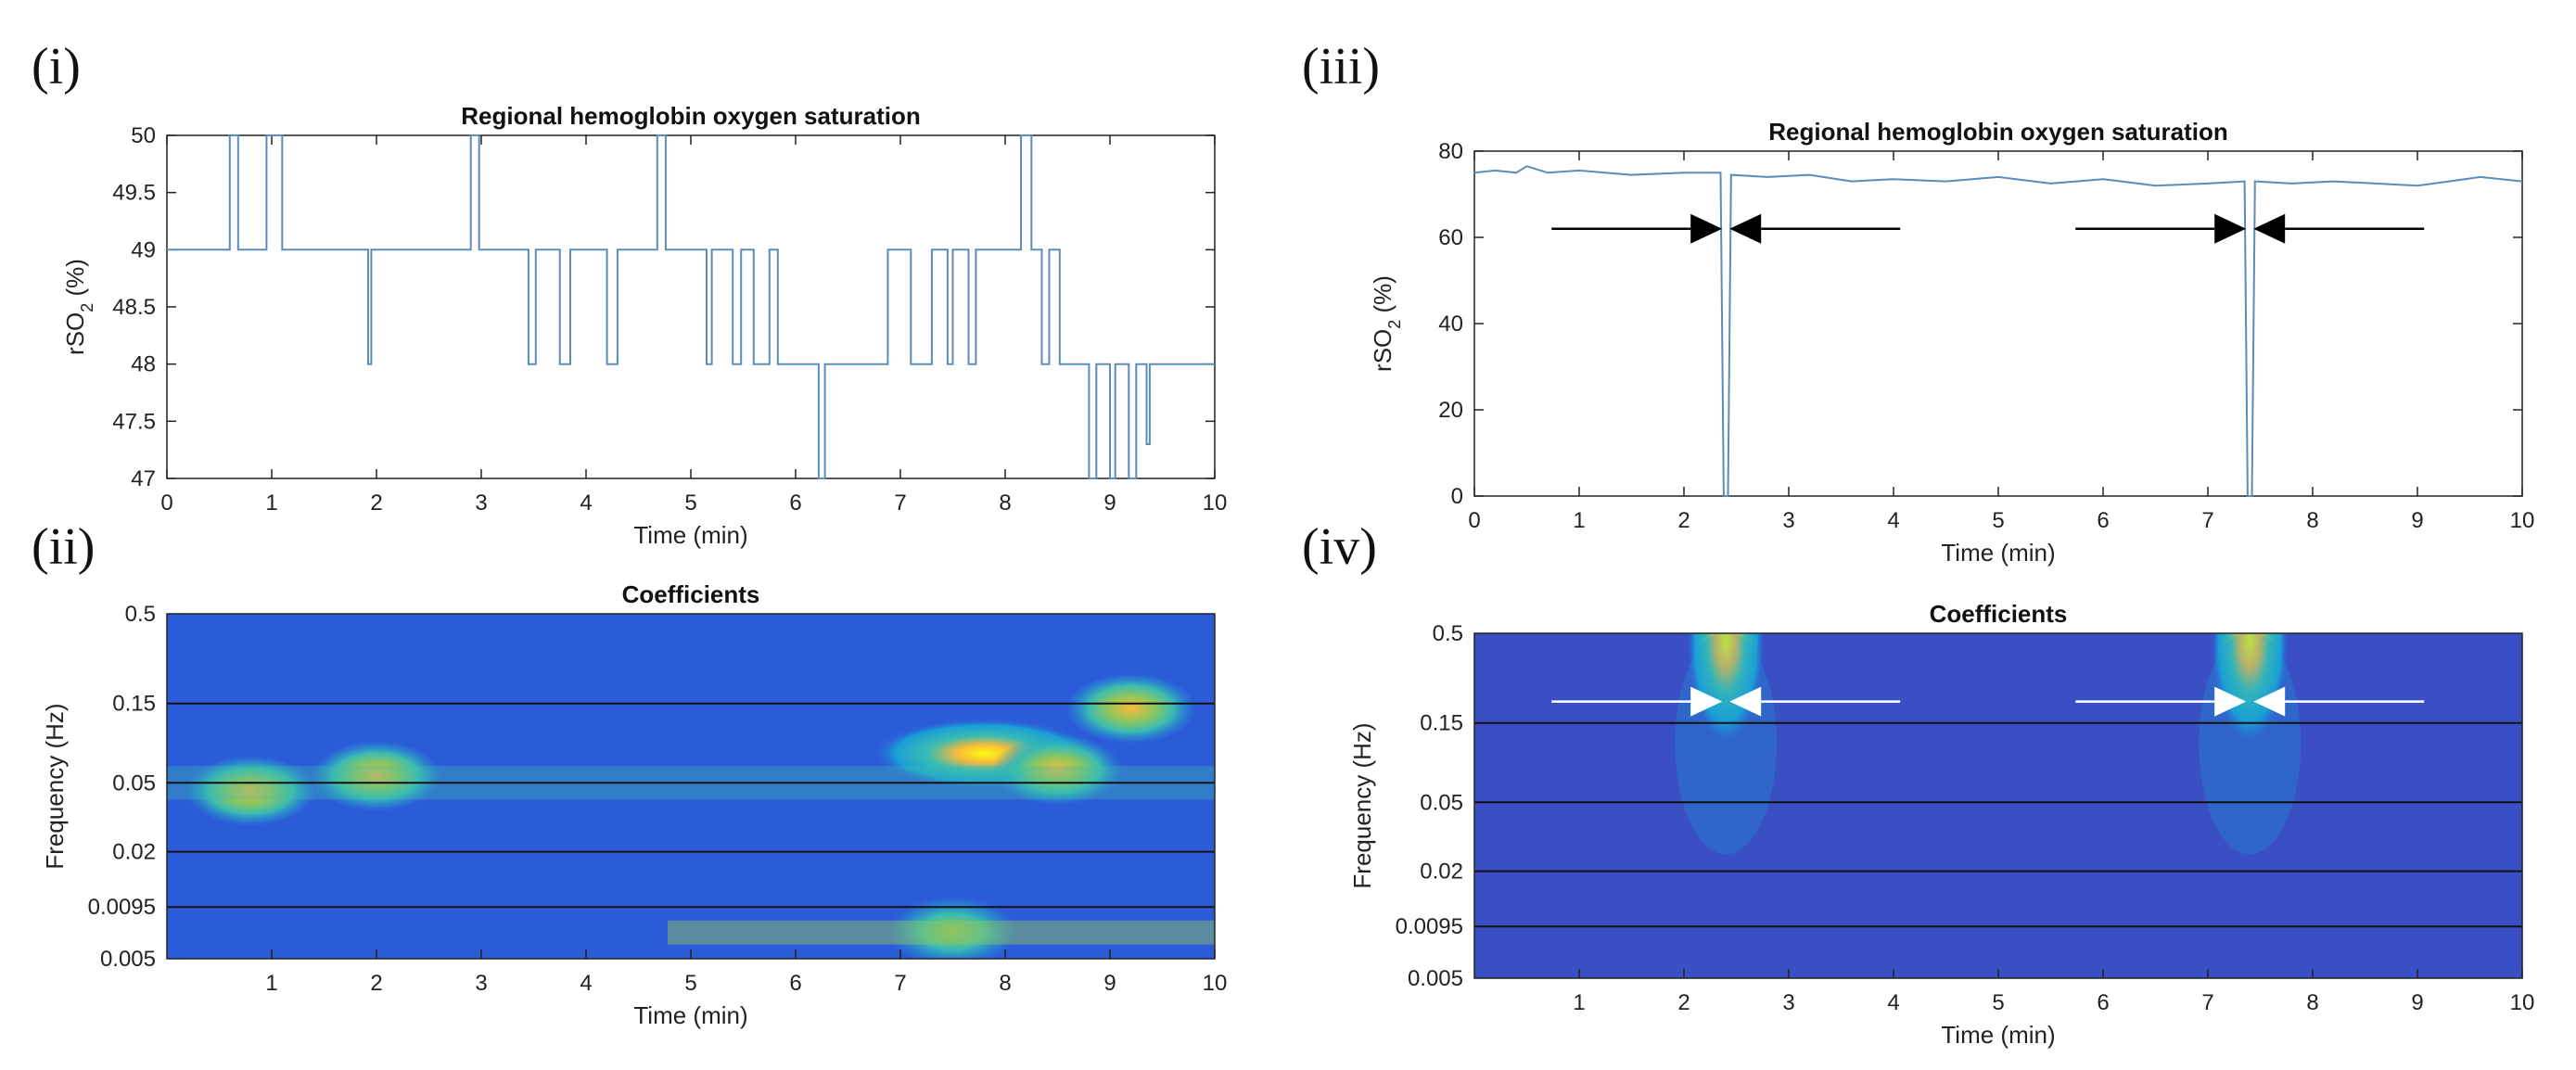 This screenshot has width=2576, height=1070. Describe the element at coordinates (1341, 67) in the screenshot. I see `panel-label-iii: (iii)` at that location.